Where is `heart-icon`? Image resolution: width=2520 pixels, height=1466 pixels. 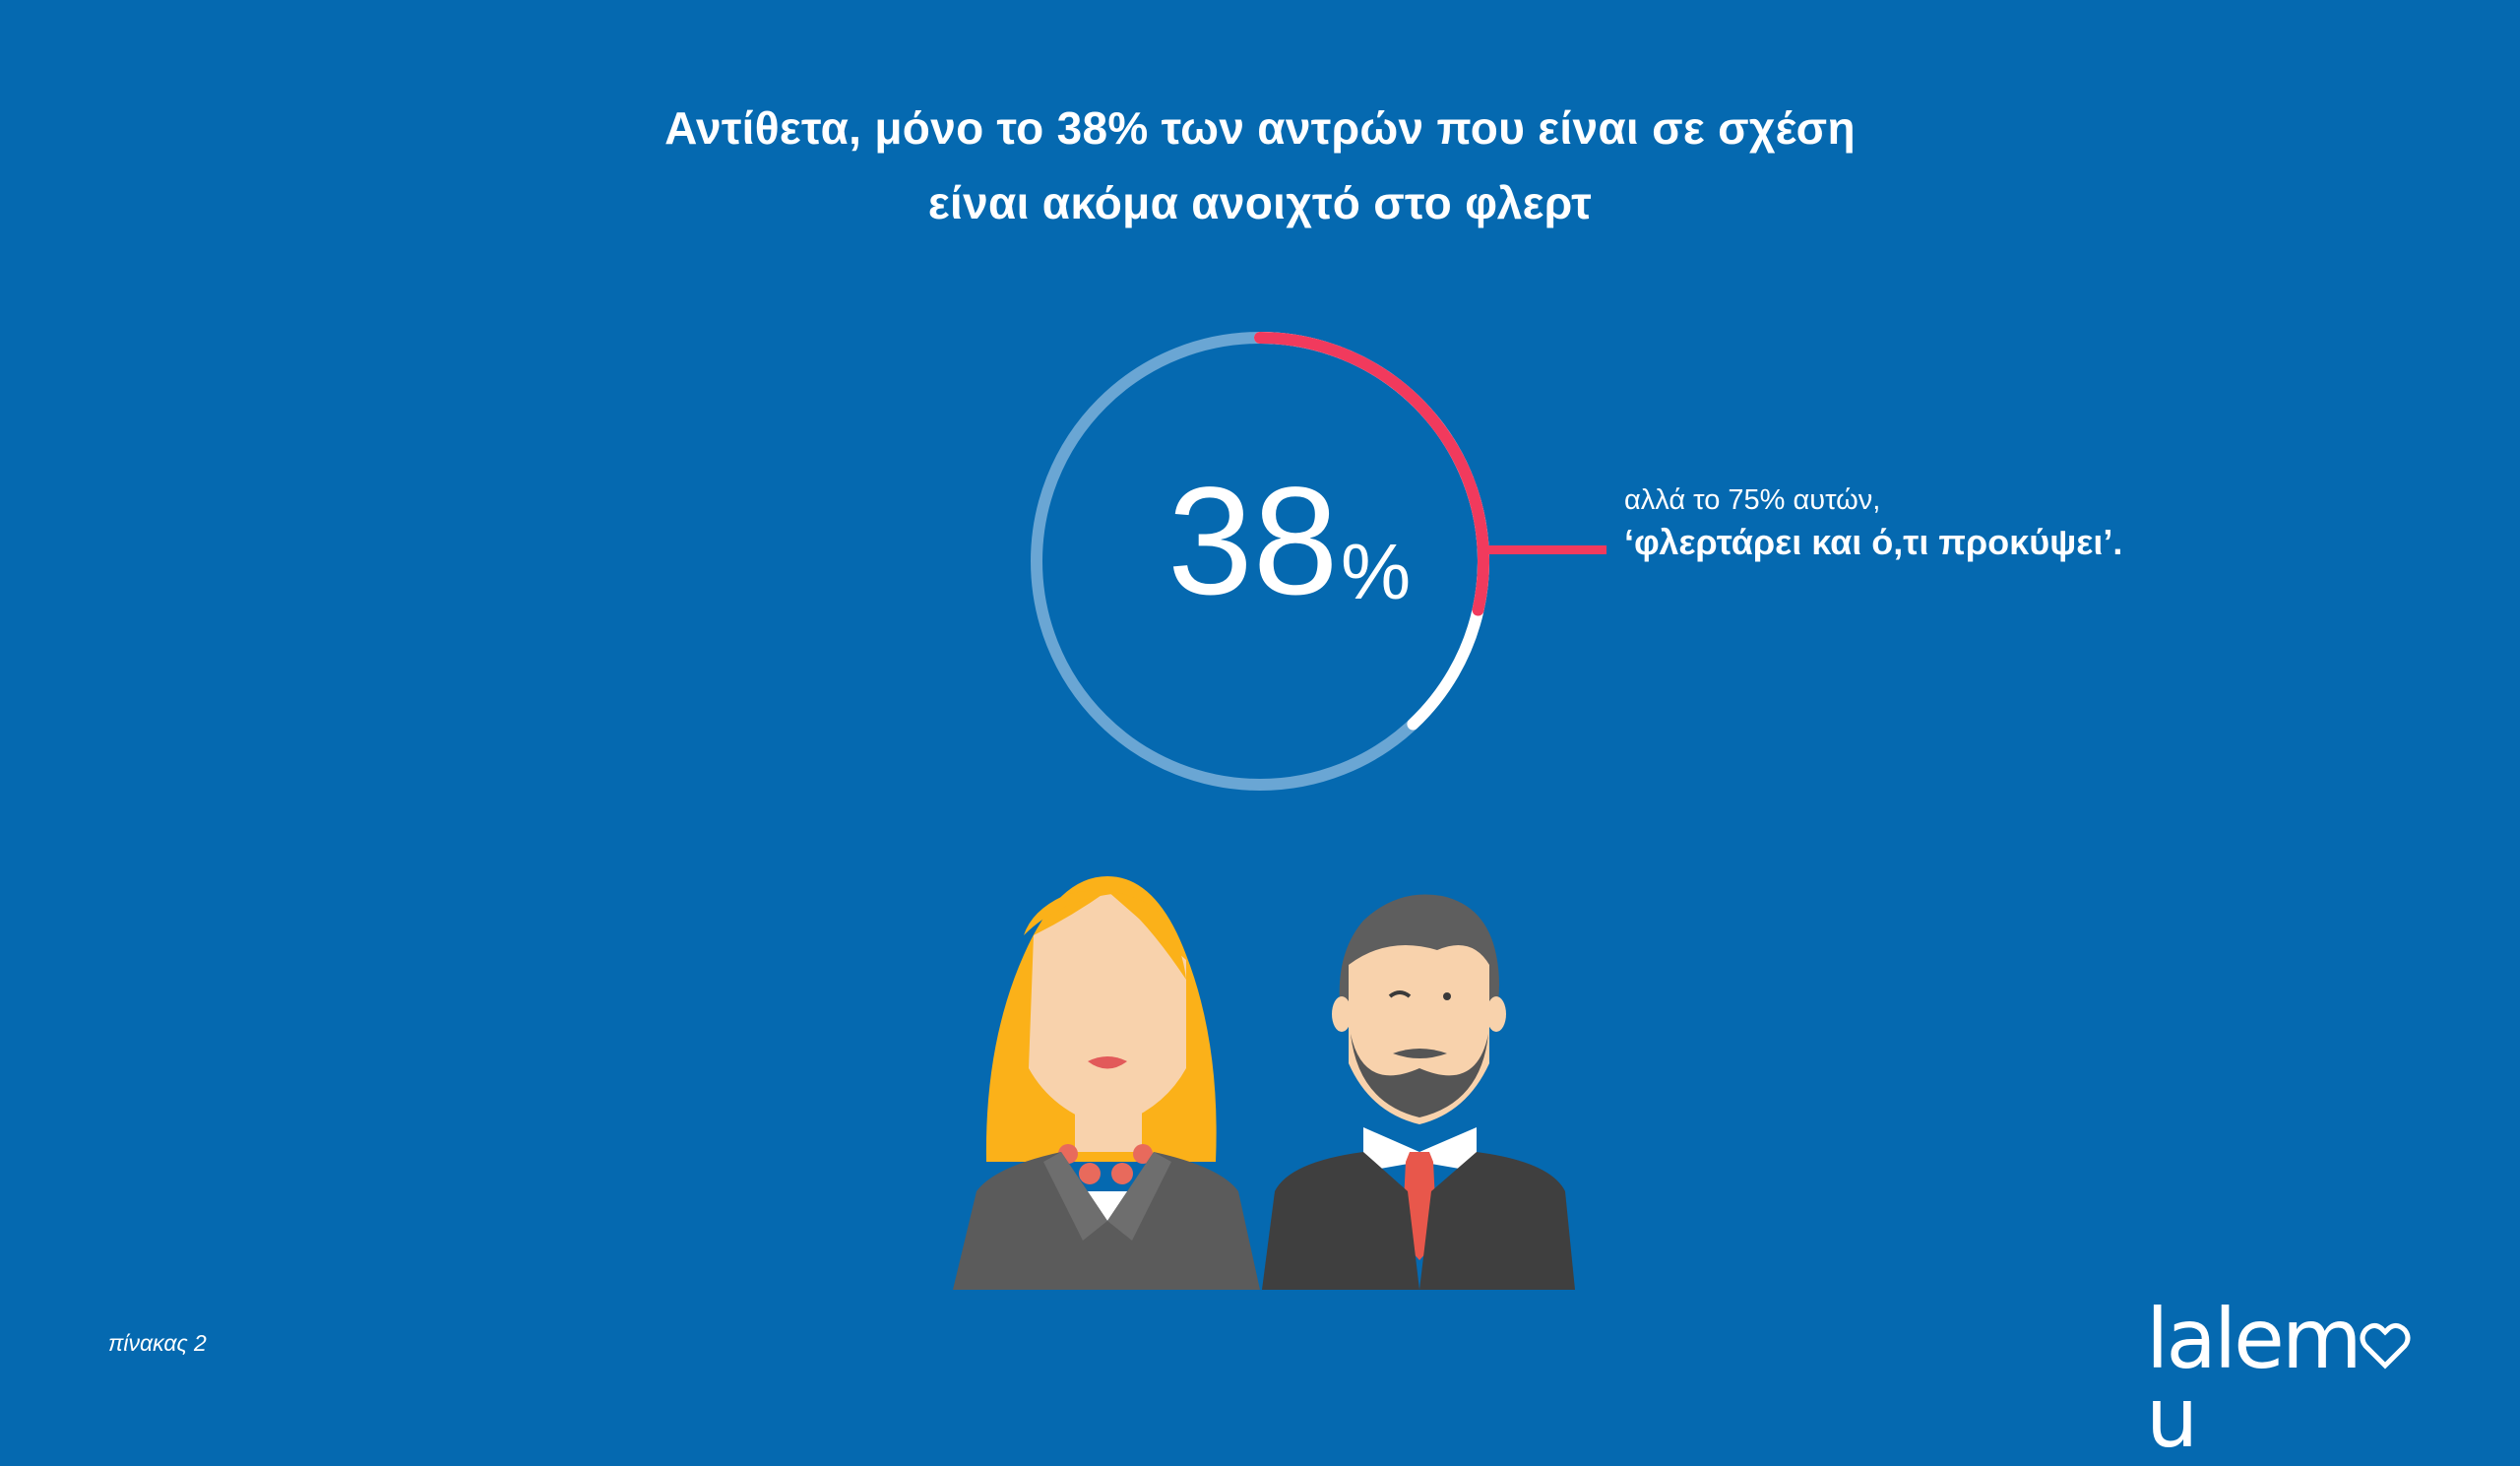
heart-icon is located at coordinates (2385, 1346).